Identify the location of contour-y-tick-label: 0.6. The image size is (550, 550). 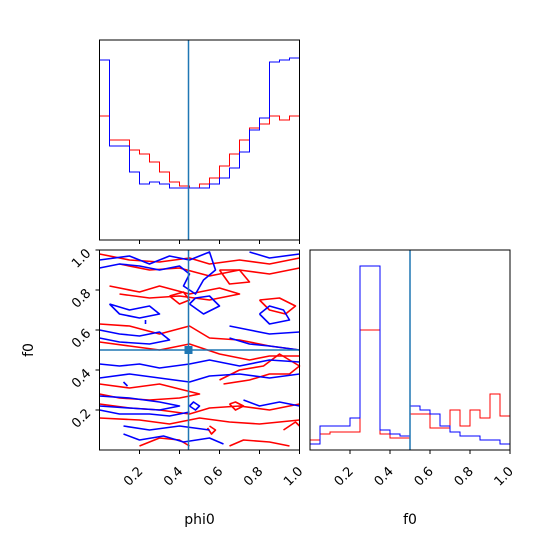
(81, 338).